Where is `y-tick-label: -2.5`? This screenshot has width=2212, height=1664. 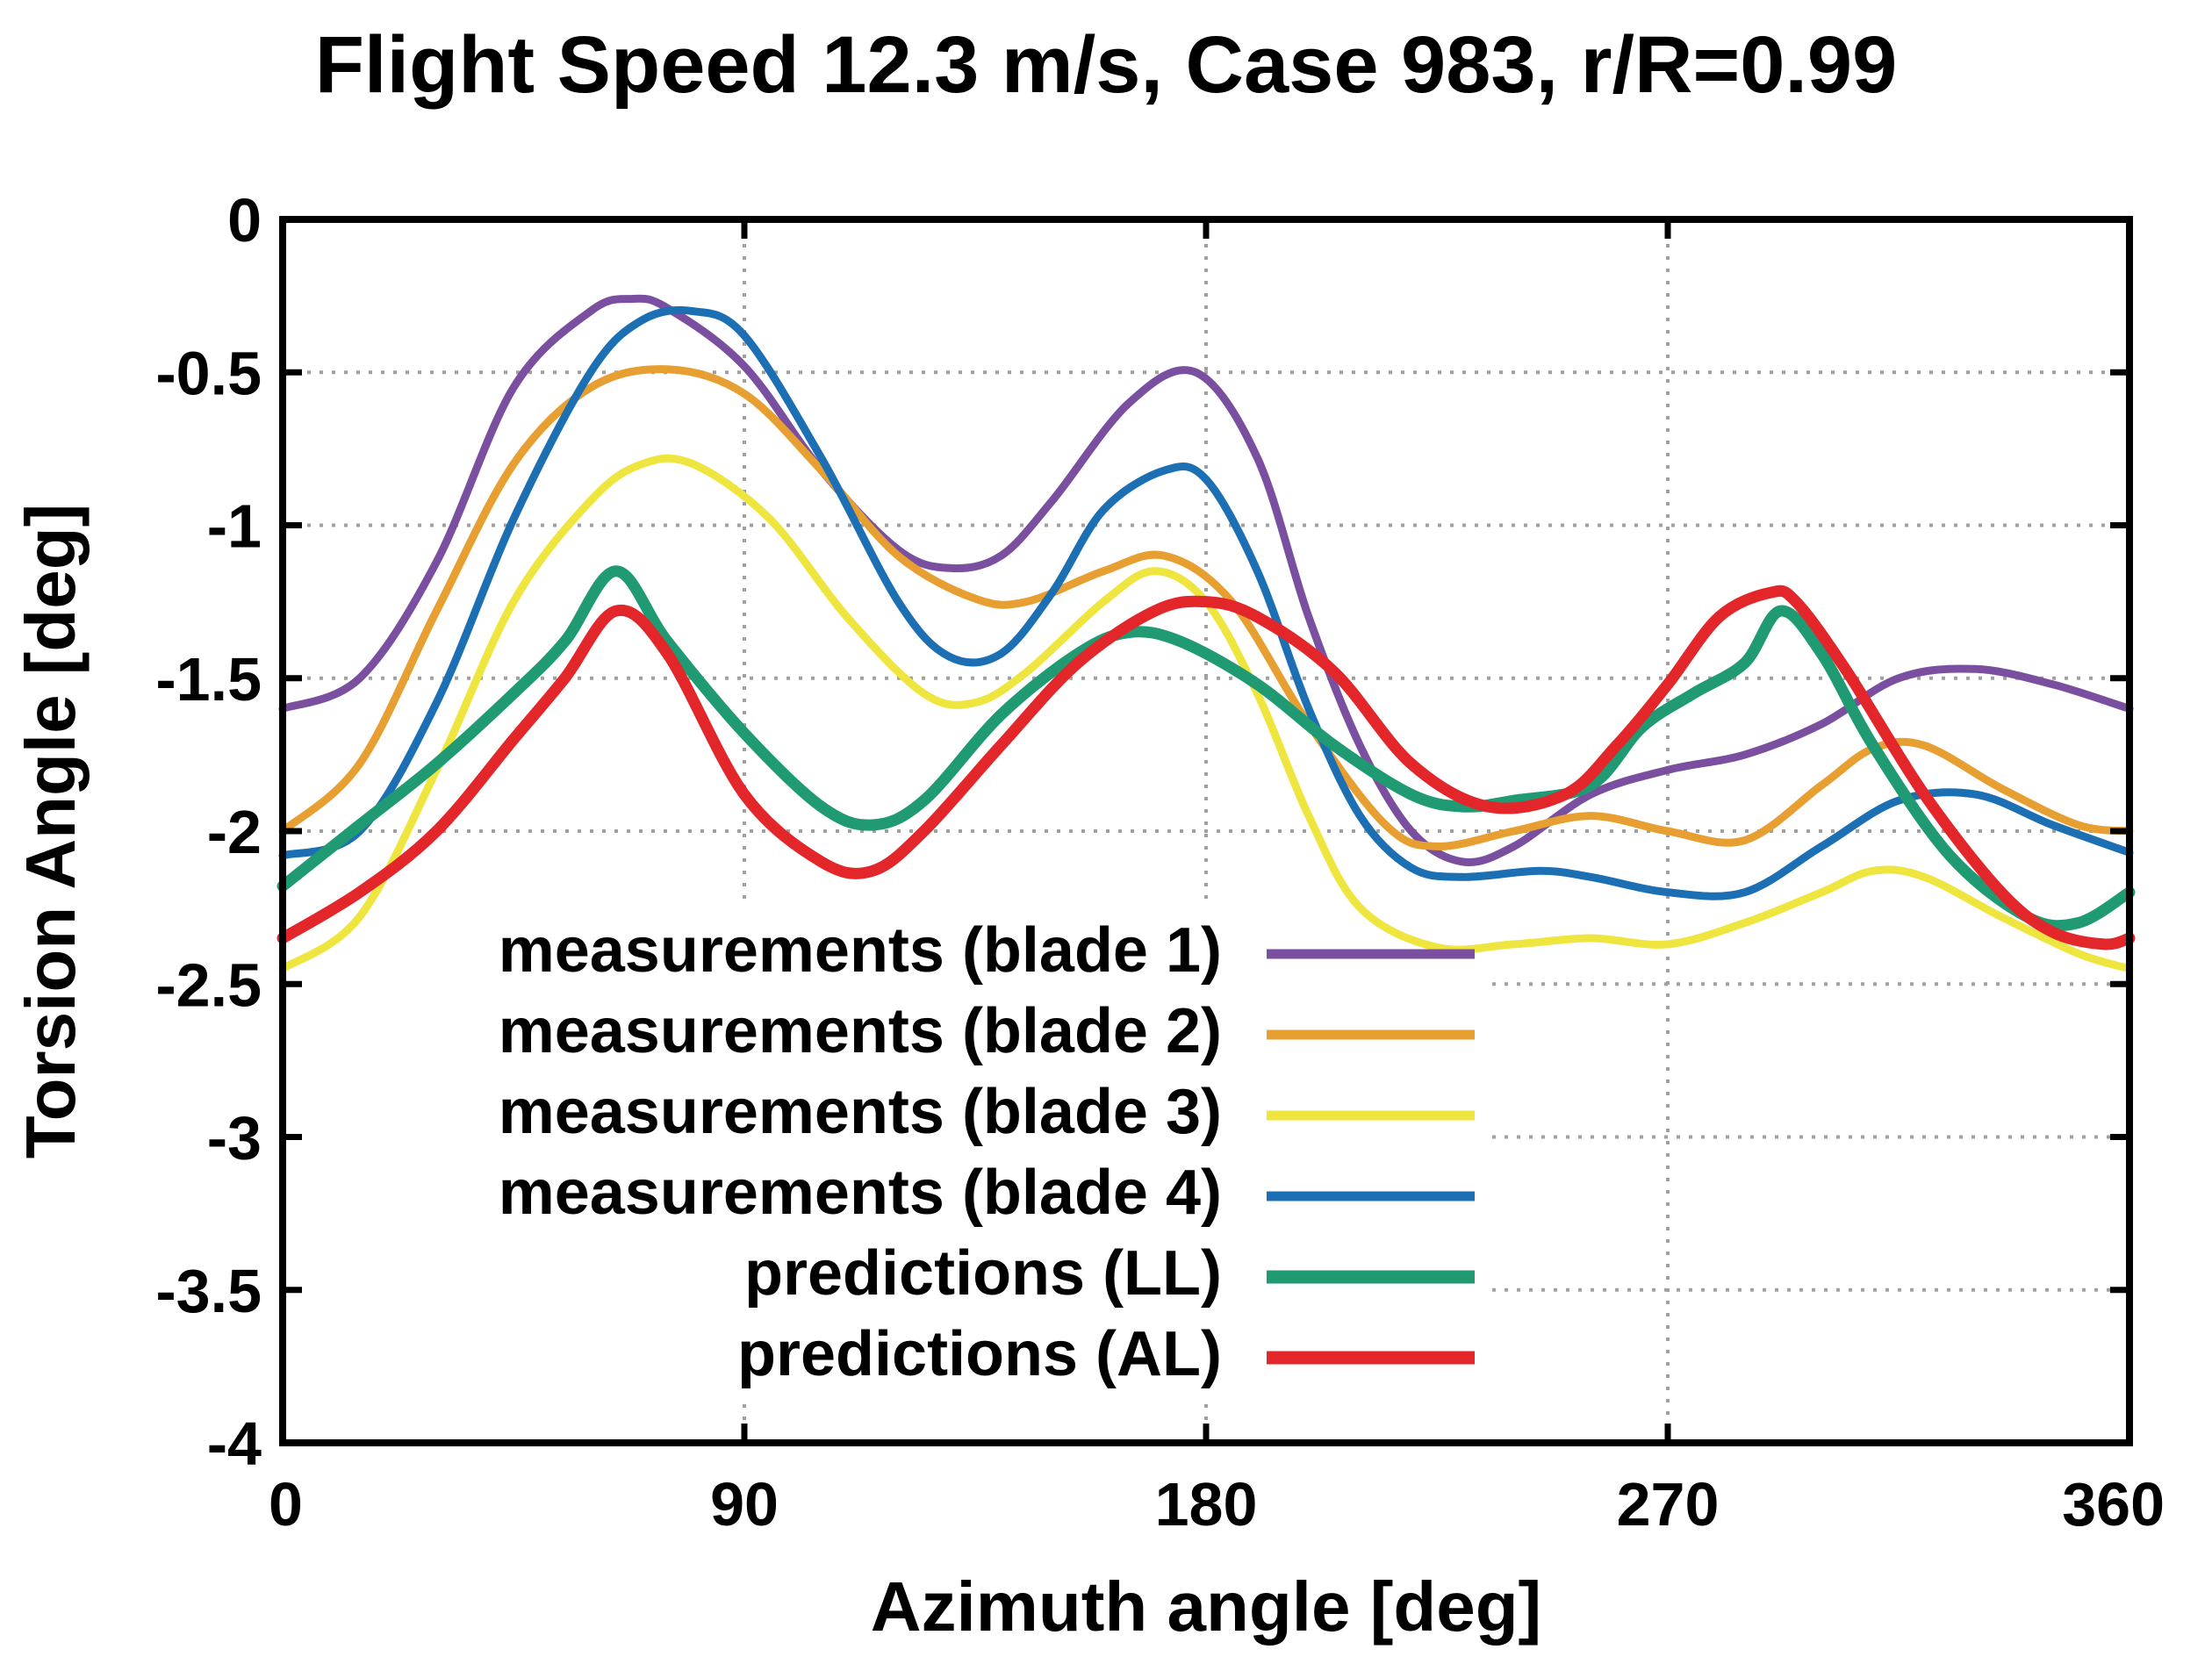
y-tick-label: -2.5 is located at coordinates (209, 985).